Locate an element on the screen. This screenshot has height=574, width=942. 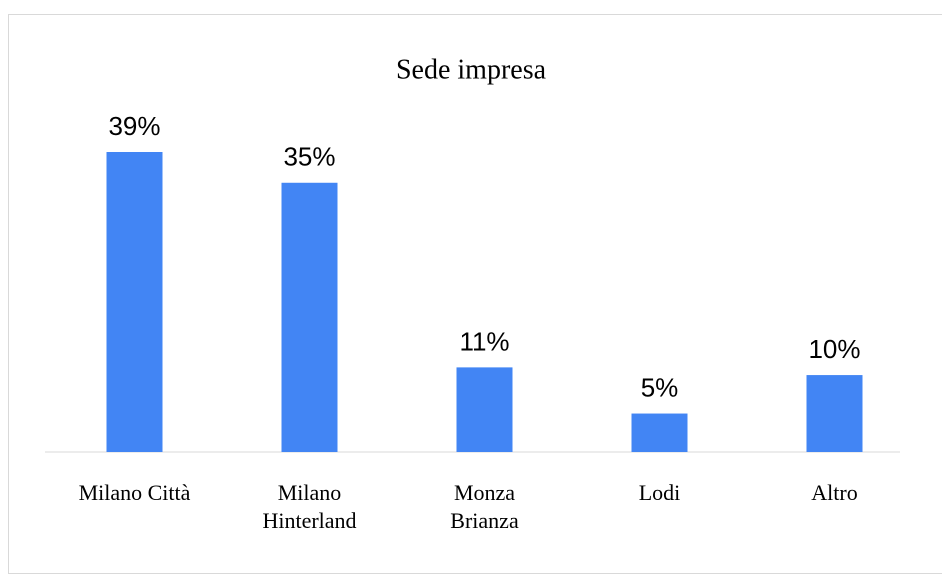
value-label: 5% is located at coordinates (660, 387).